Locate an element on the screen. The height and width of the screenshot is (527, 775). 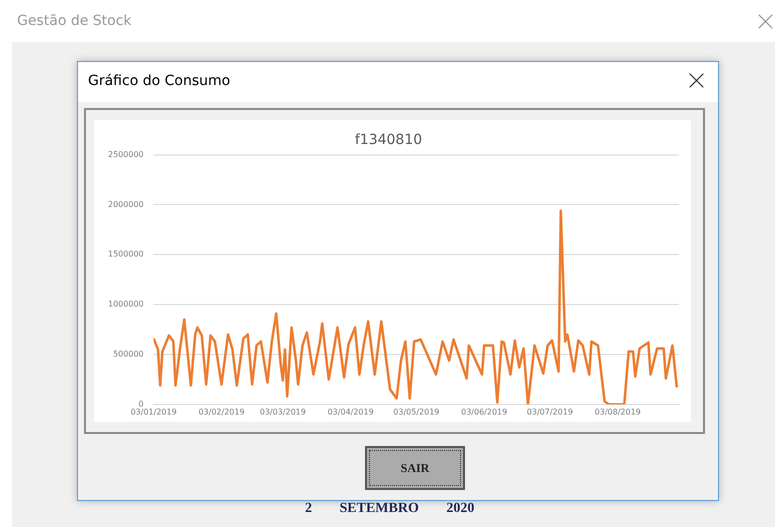
text: Gráfico do Consumo is located at coordinates (159, 81).